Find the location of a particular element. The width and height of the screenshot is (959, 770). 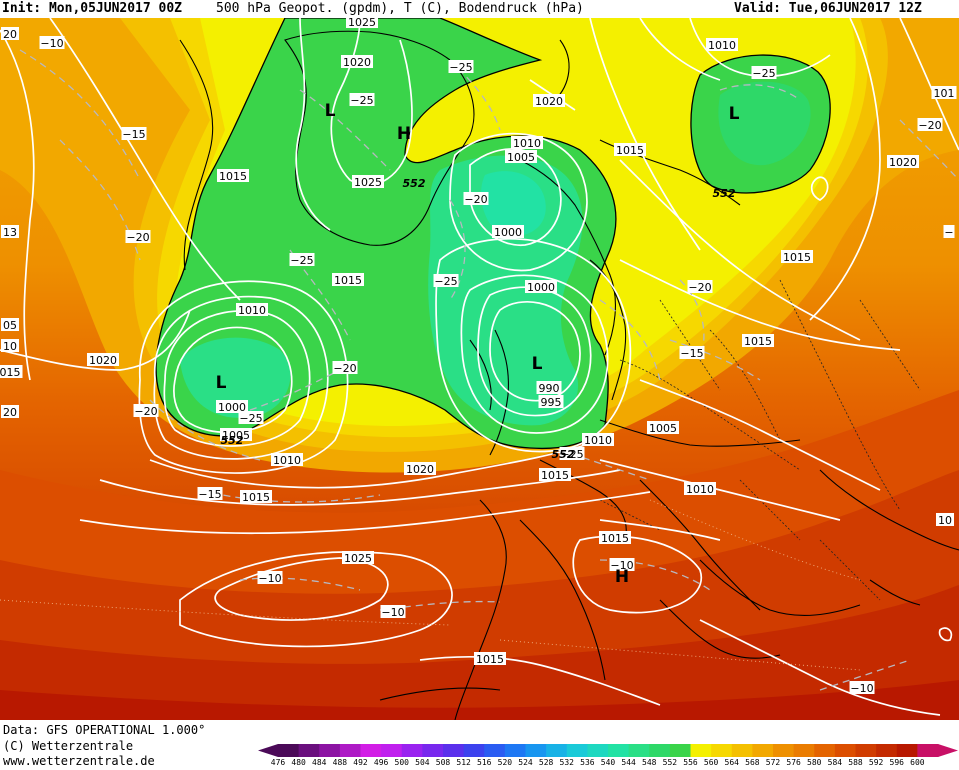

svg-text: 1000 is located at coordinates (232, 407).